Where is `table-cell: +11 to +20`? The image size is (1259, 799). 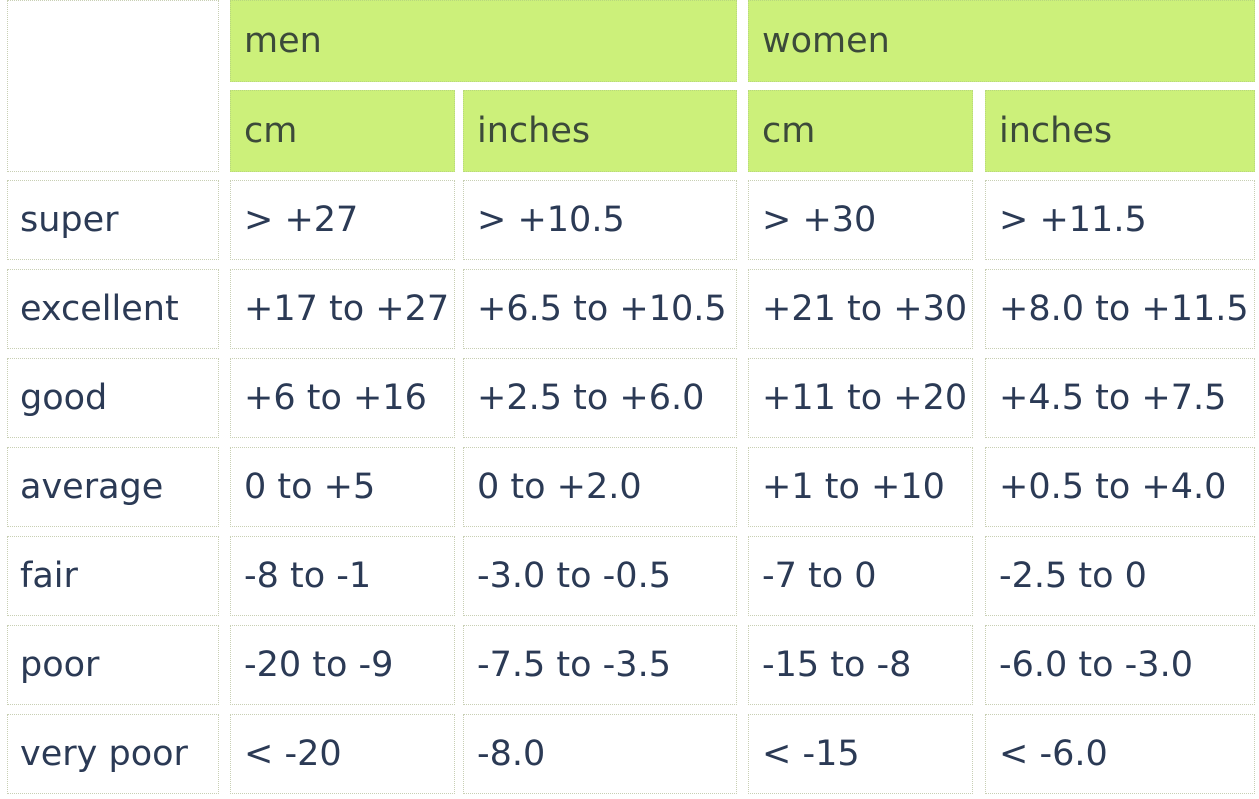 table-cell: +11 to +20 is located at coordinates (860, 398).